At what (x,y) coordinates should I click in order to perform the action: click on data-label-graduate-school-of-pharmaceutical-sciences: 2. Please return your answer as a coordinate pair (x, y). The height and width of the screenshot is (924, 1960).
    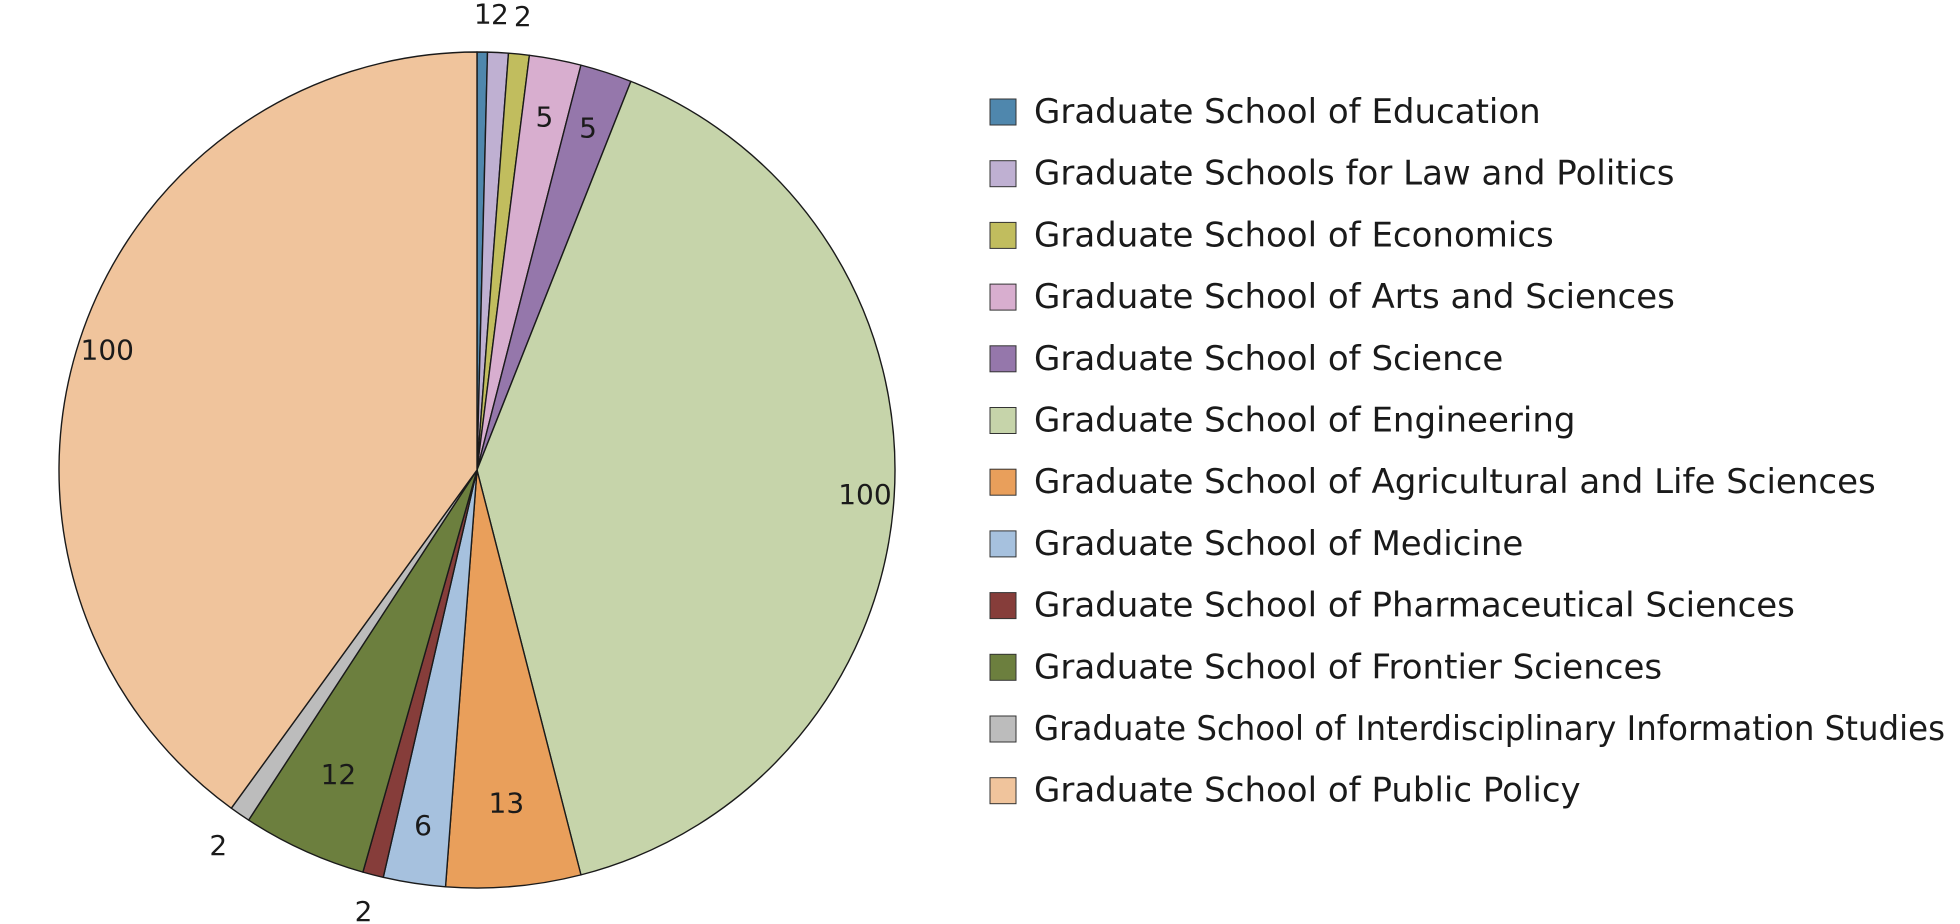
    Looking at the image, I should click on (364, 909).